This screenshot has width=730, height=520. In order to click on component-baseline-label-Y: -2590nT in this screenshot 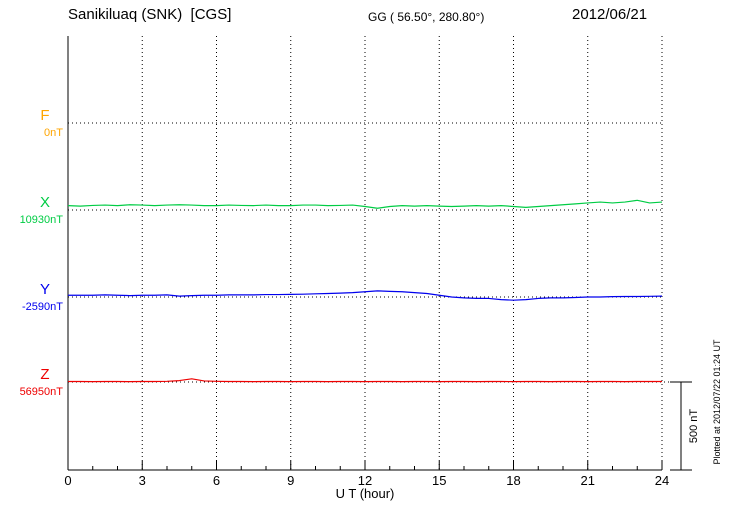, I will do `click(42, 307)`.